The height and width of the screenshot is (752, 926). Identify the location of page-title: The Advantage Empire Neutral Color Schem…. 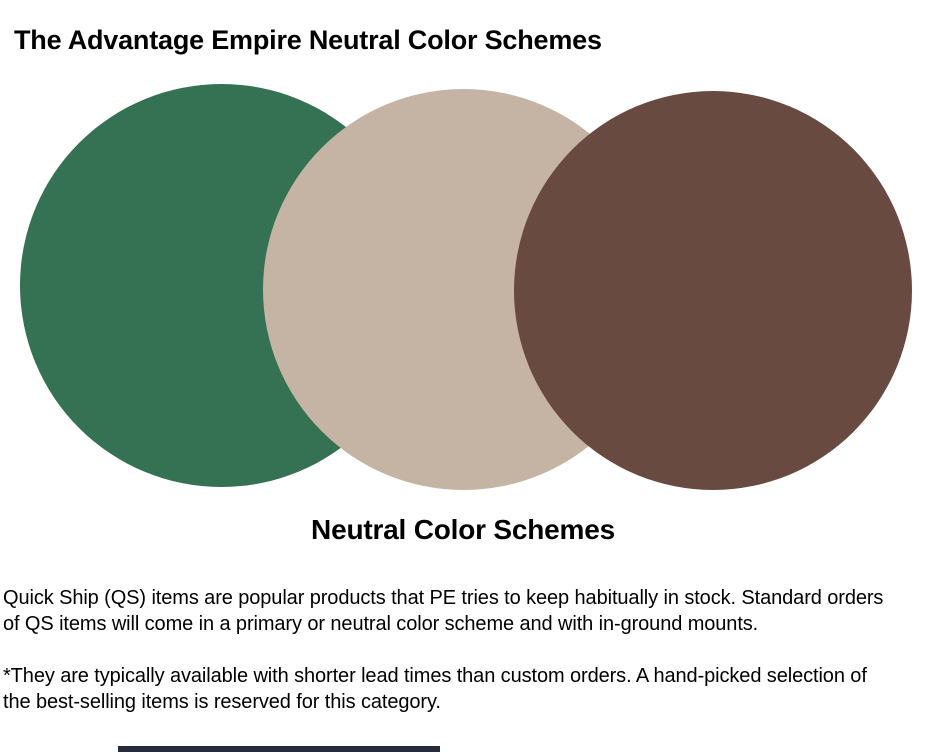
(308, 40).